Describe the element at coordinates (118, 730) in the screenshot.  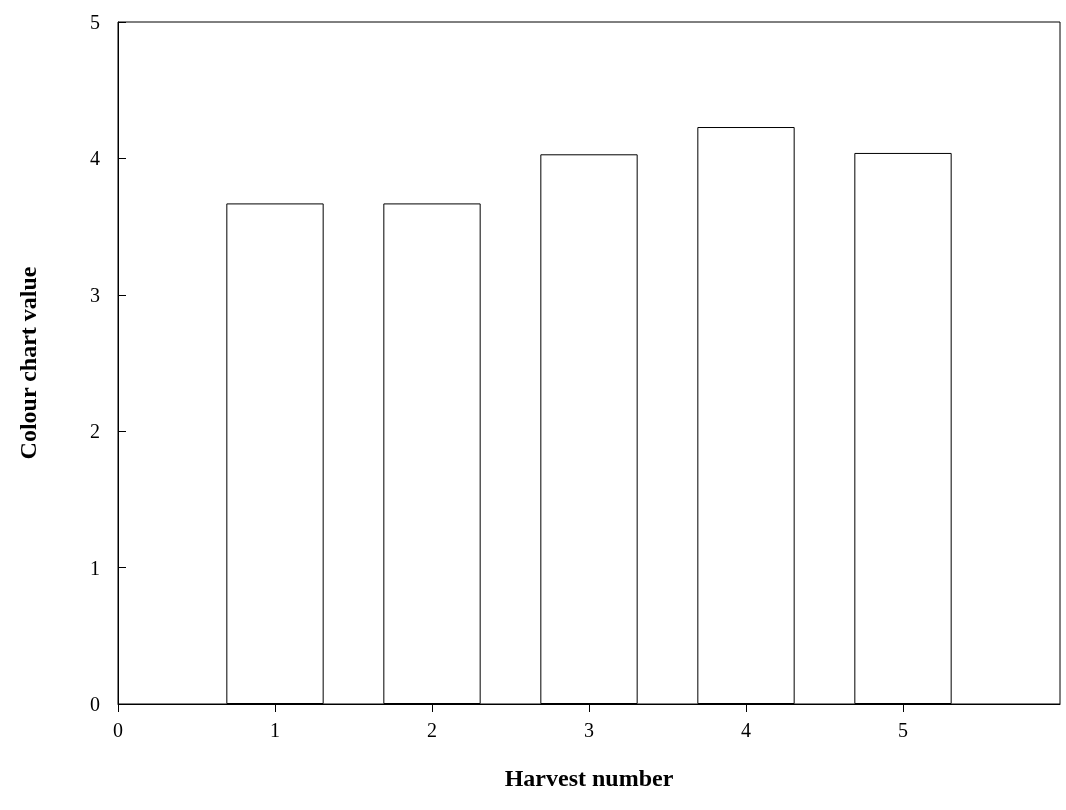
I see `x-tick-label: 0` at that location.